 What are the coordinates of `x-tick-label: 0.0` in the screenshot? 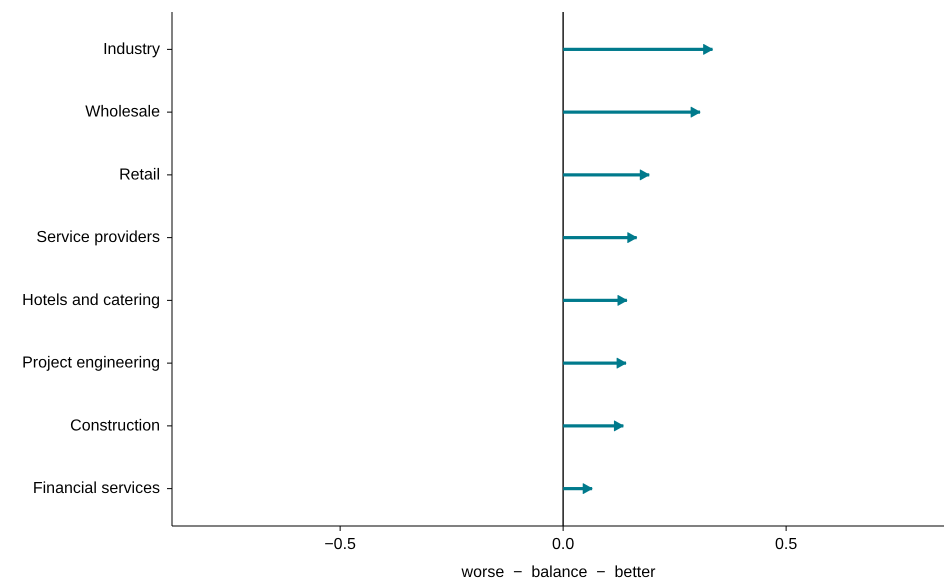 It's located at (563, 544).